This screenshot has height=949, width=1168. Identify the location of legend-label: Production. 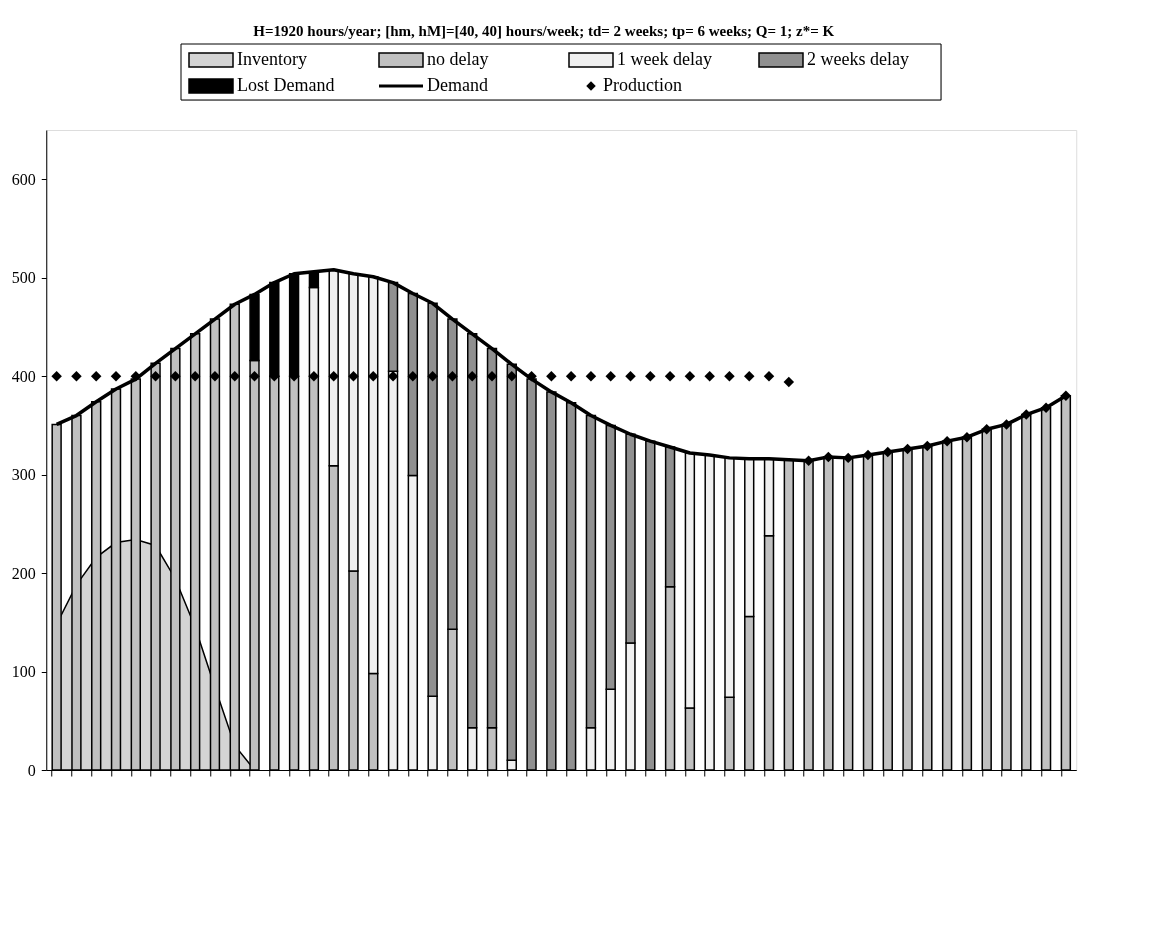
(642, 85).